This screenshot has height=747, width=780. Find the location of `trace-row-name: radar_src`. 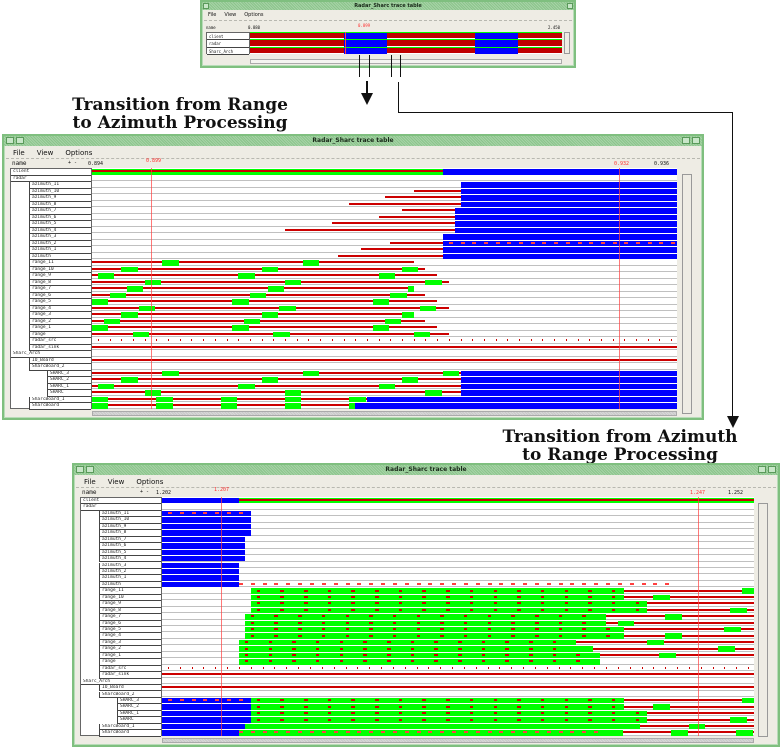

trace-row-name: radar_src is located at coordinates (130, 669).